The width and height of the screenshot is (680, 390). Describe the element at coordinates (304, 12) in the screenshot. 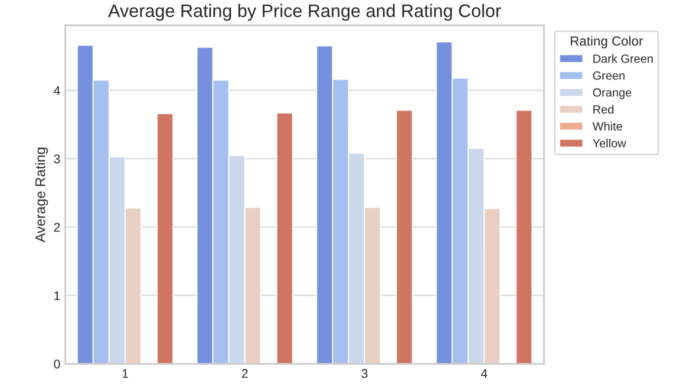

I see `chart-title: Average Rating by Price Range and Rating Color` at that location.